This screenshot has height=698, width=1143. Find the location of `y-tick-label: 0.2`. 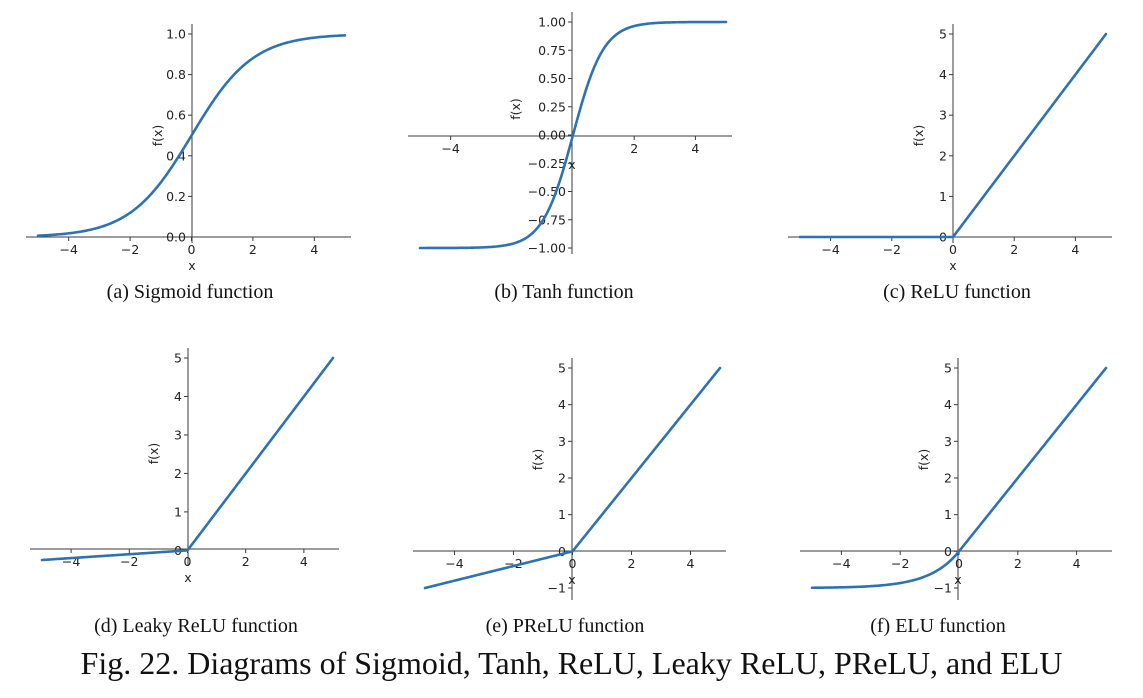

y-tick-label: 0.2 is located at coordinates (176, 196).